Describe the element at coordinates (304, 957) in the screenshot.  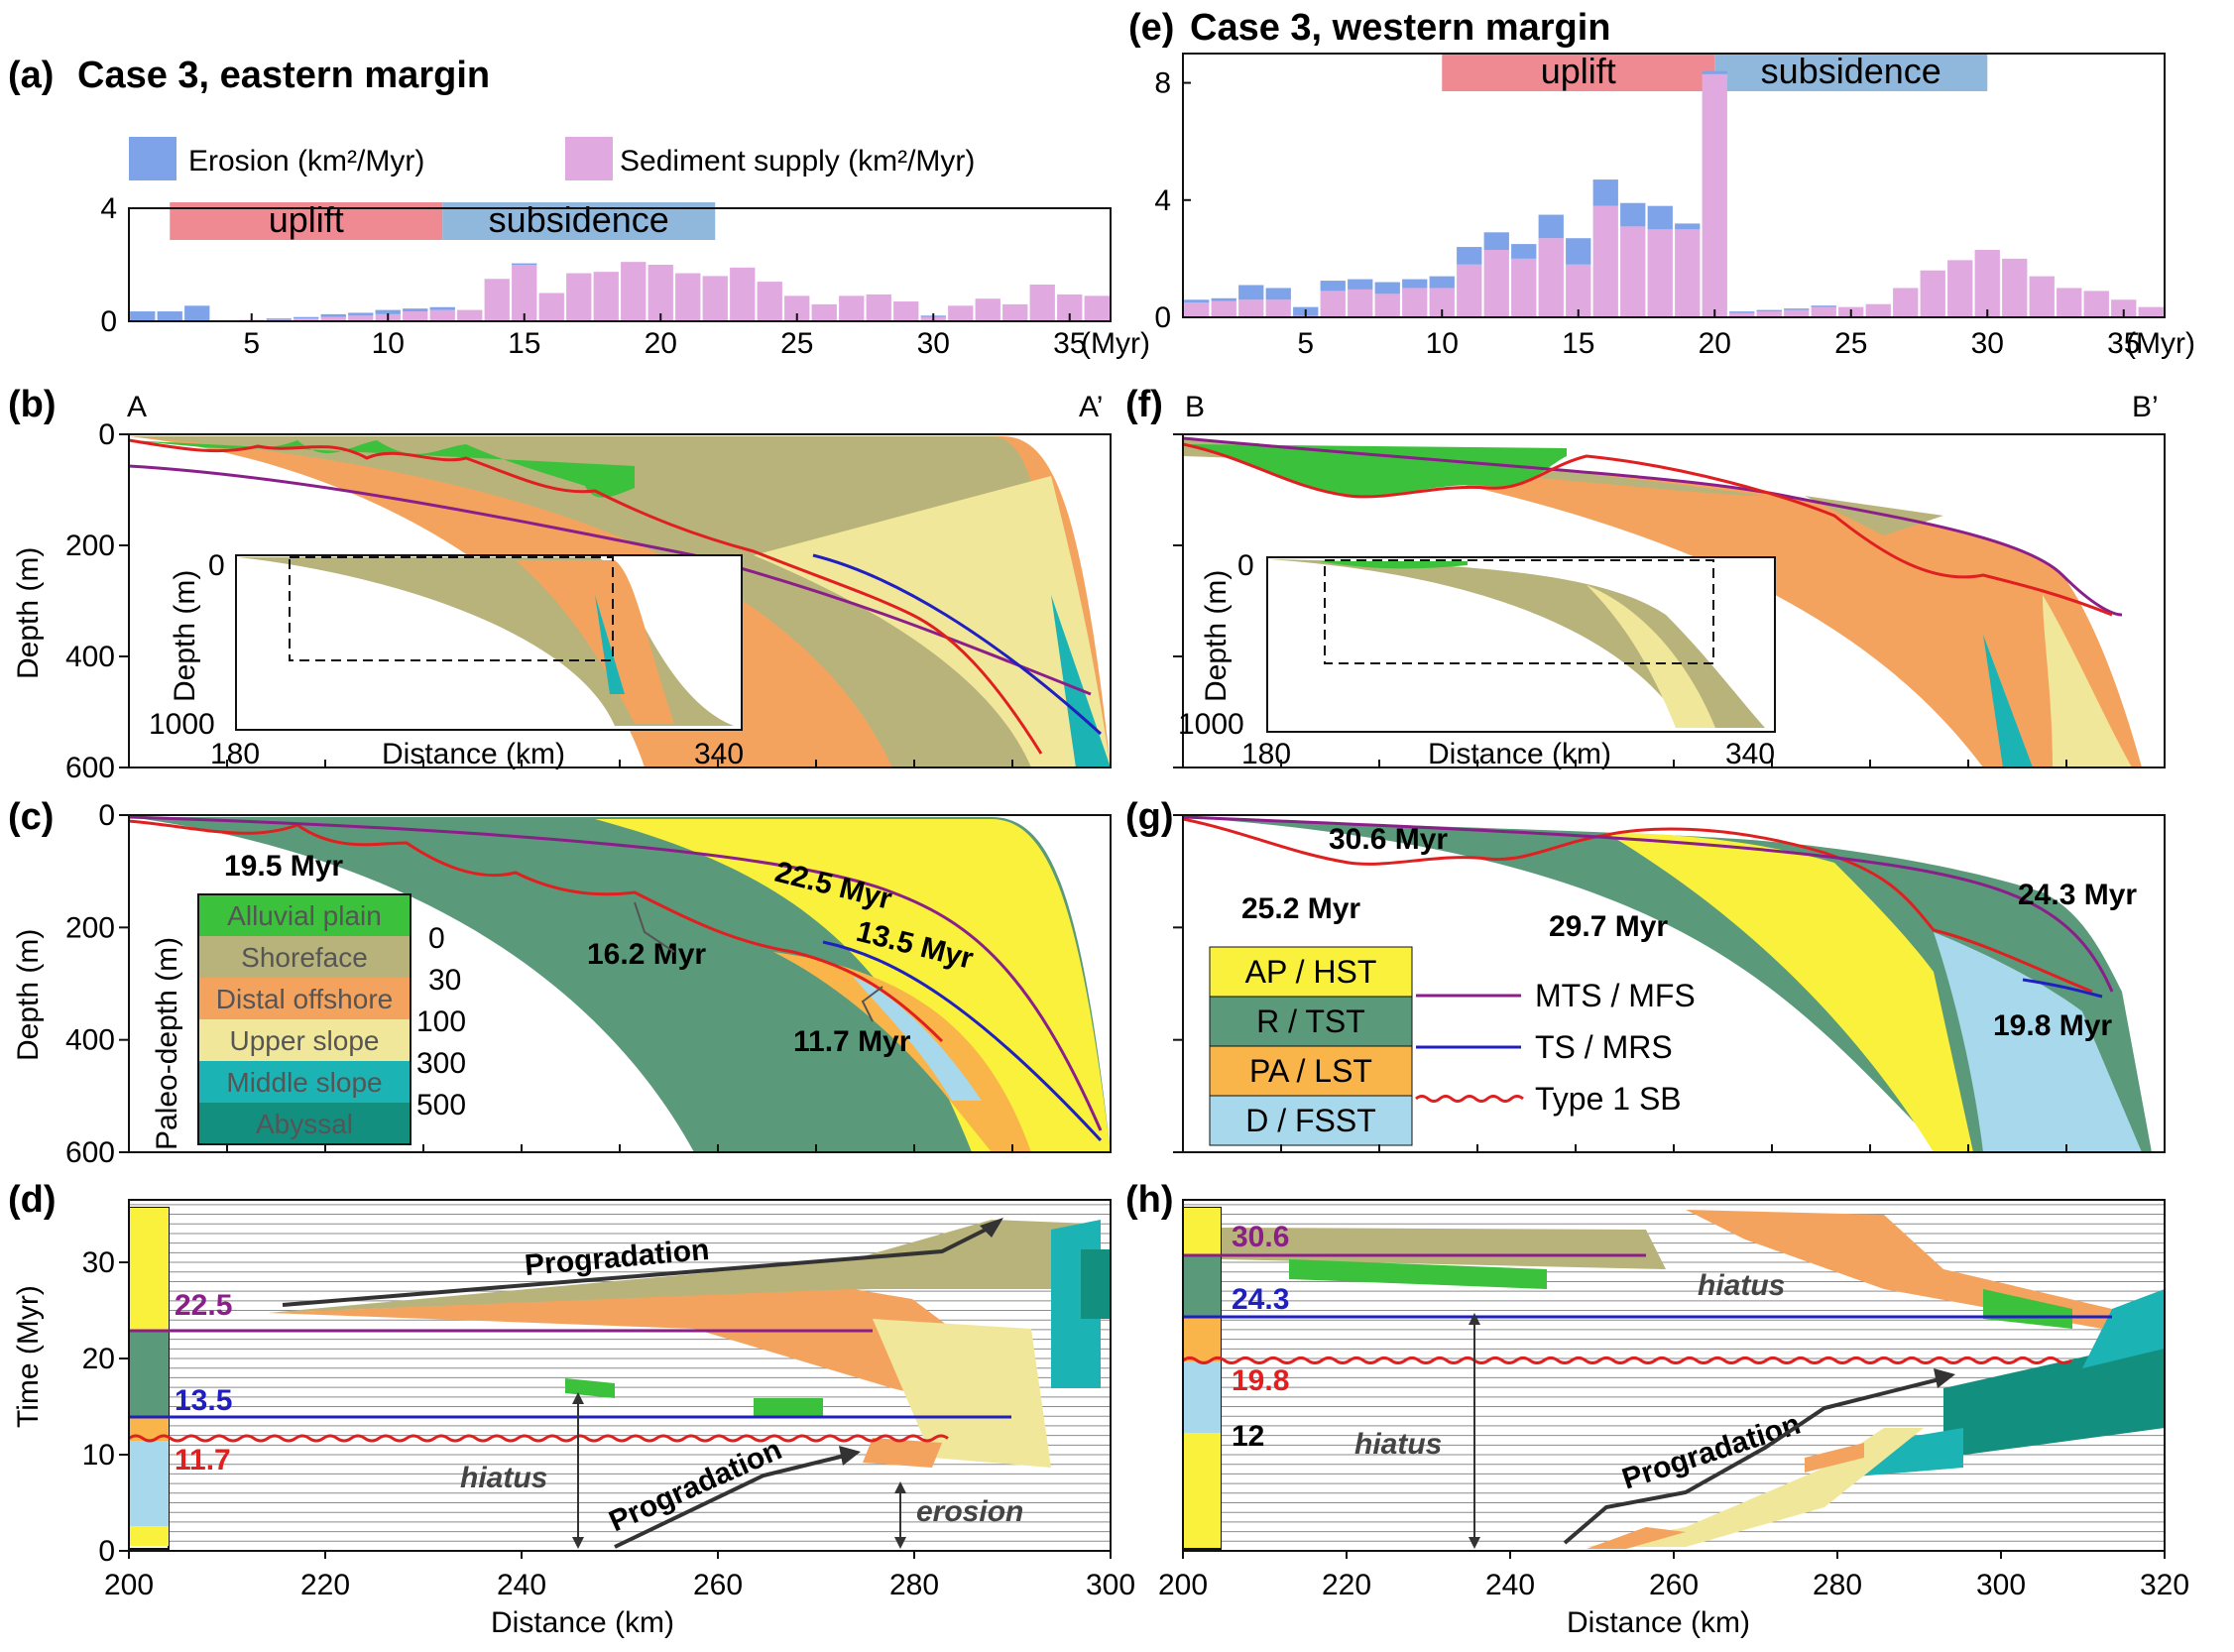
I see `legend-depth-label-1: Shoreface` at that location.